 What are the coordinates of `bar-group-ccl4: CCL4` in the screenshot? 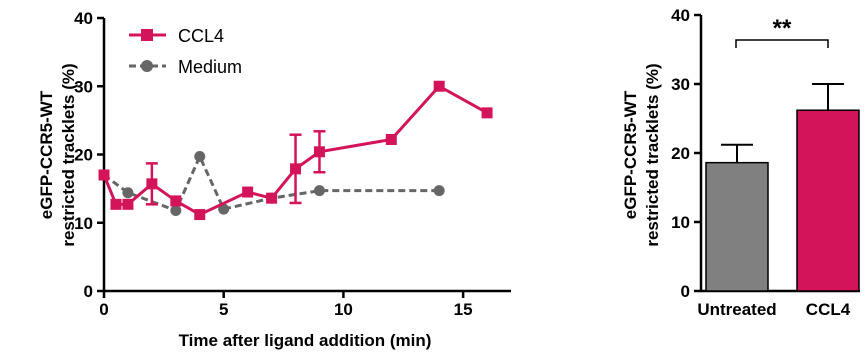 It's located at (828, 201).